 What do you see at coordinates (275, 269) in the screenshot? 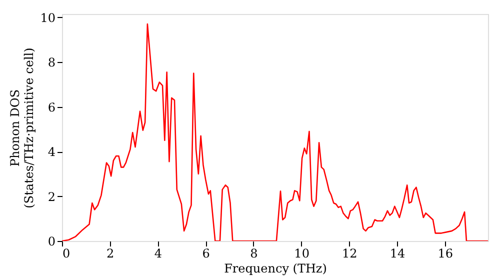
I see `x-axis-title: Frequency (THz)` at bounding box center [275, 269].